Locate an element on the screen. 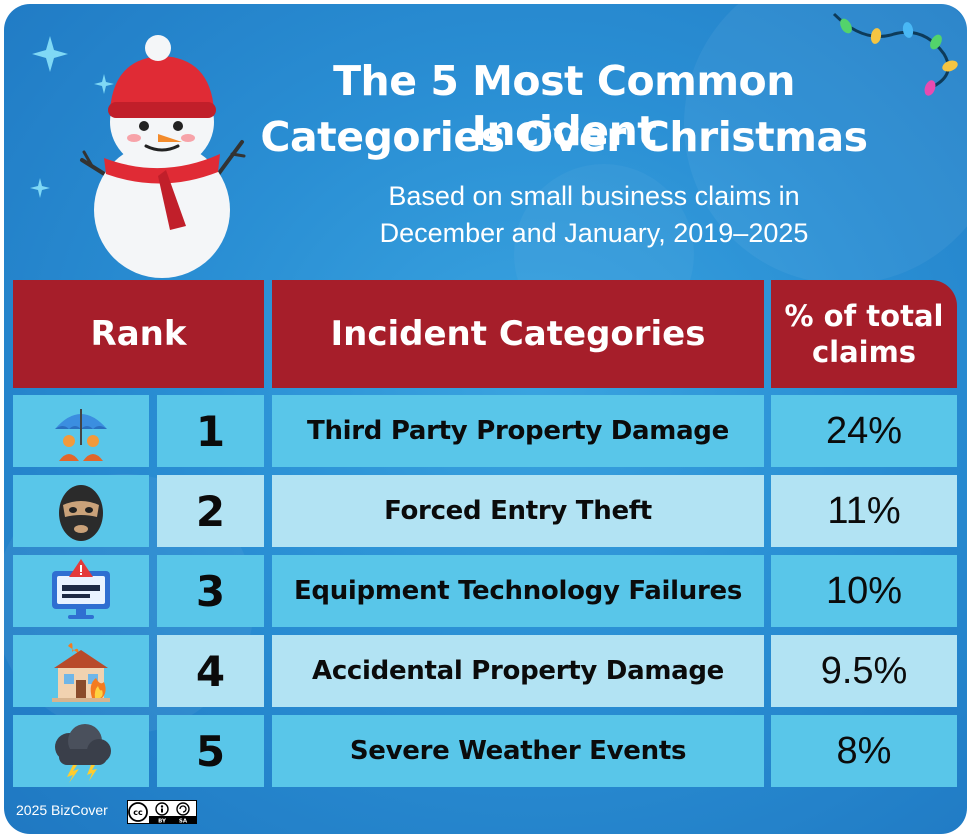 The width and height of the screenshot is (971, 838). header-rank: Rank is located at coordinates (138, 334).